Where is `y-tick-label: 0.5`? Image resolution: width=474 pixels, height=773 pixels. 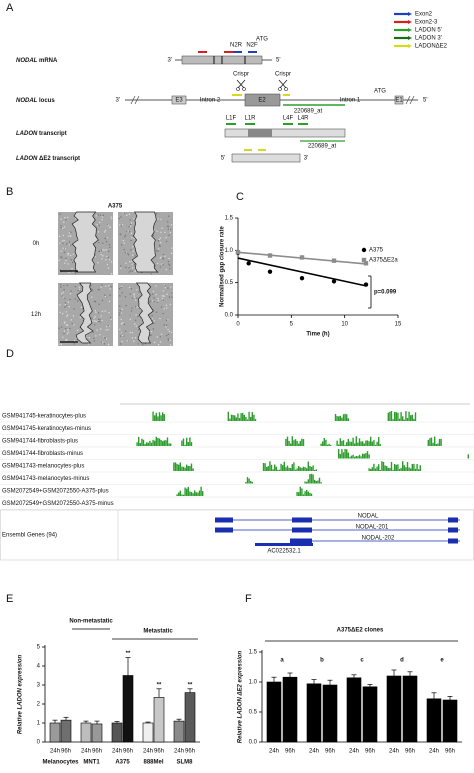
y-tick-label: 0.5 is located at coordinates (229, 283).